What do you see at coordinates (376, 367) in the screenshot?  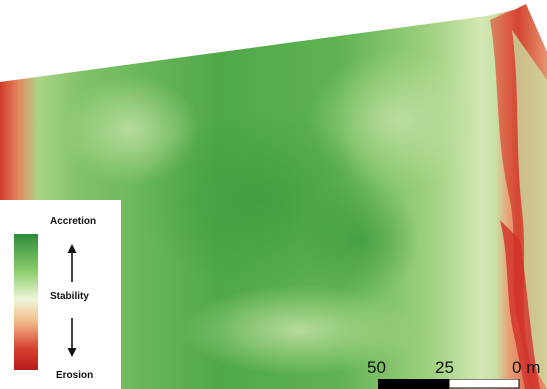 I see `scale-label-50: 50` at bounding box center [376, 367].